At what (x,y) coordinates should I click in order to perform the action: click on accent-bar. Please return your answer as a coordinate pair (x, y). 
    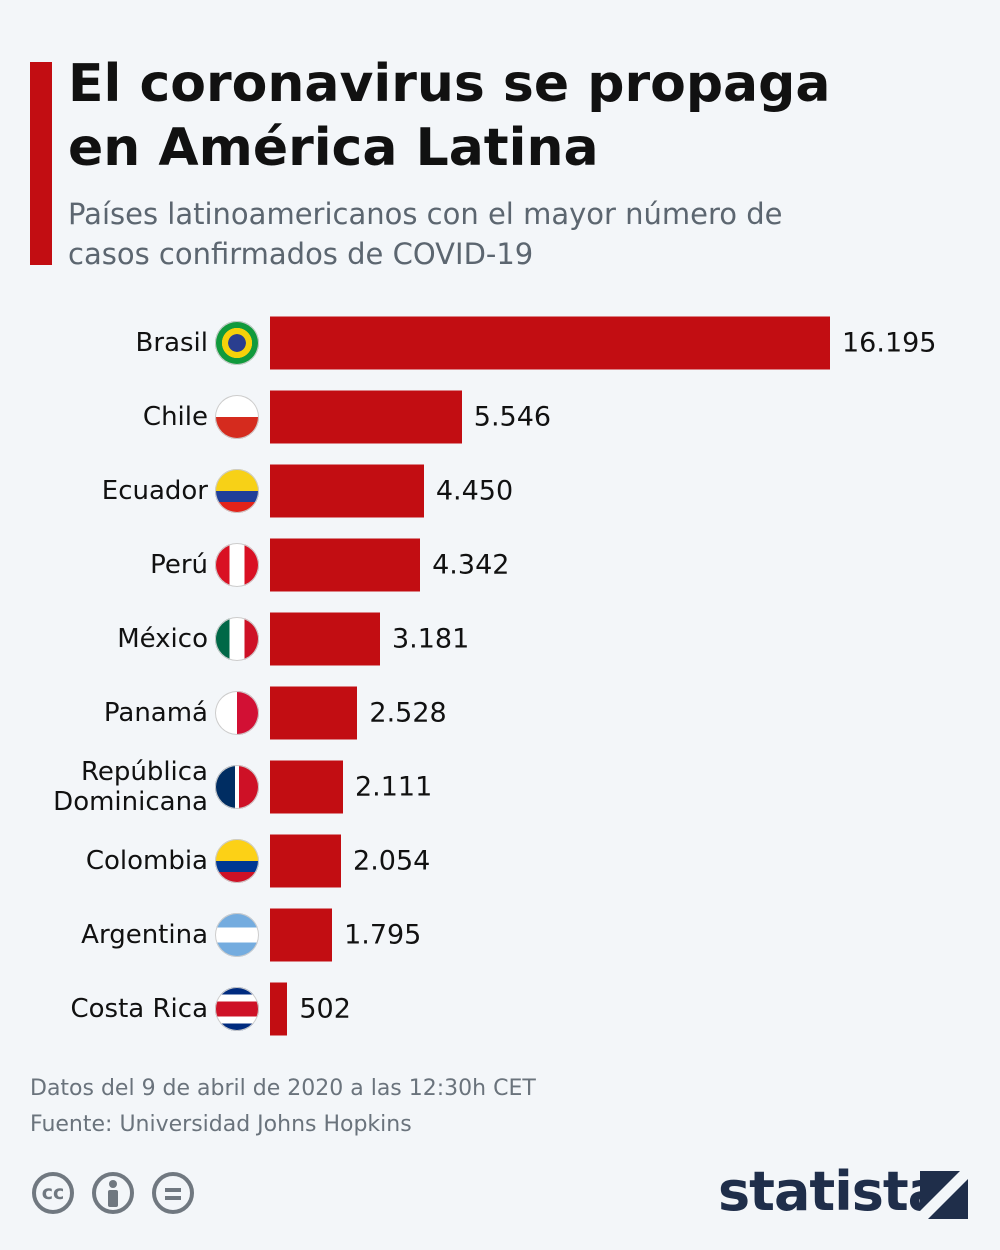
    Looking at the image, I should click on (41, 163).